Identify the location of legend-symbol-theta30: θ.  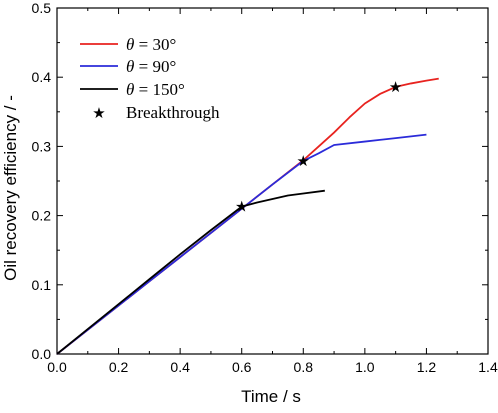
(130, 44).